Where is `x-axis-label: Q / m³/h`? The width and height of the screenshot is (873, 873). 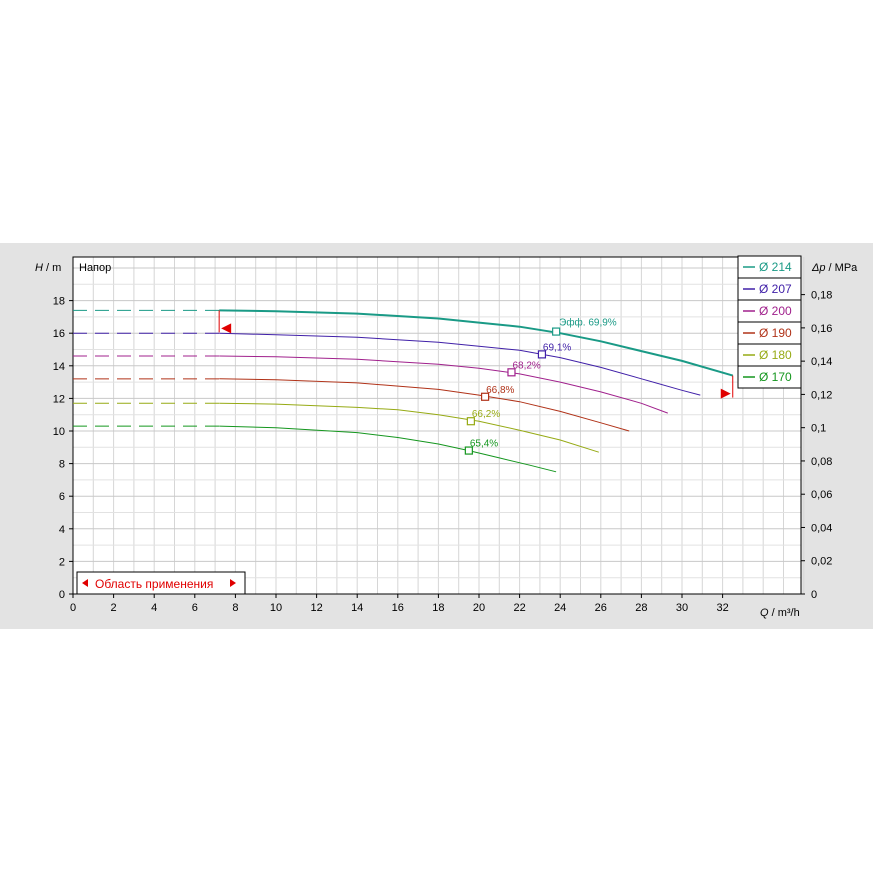
x-axis-label: Q / m³/h is located at coordinates (780, 613).